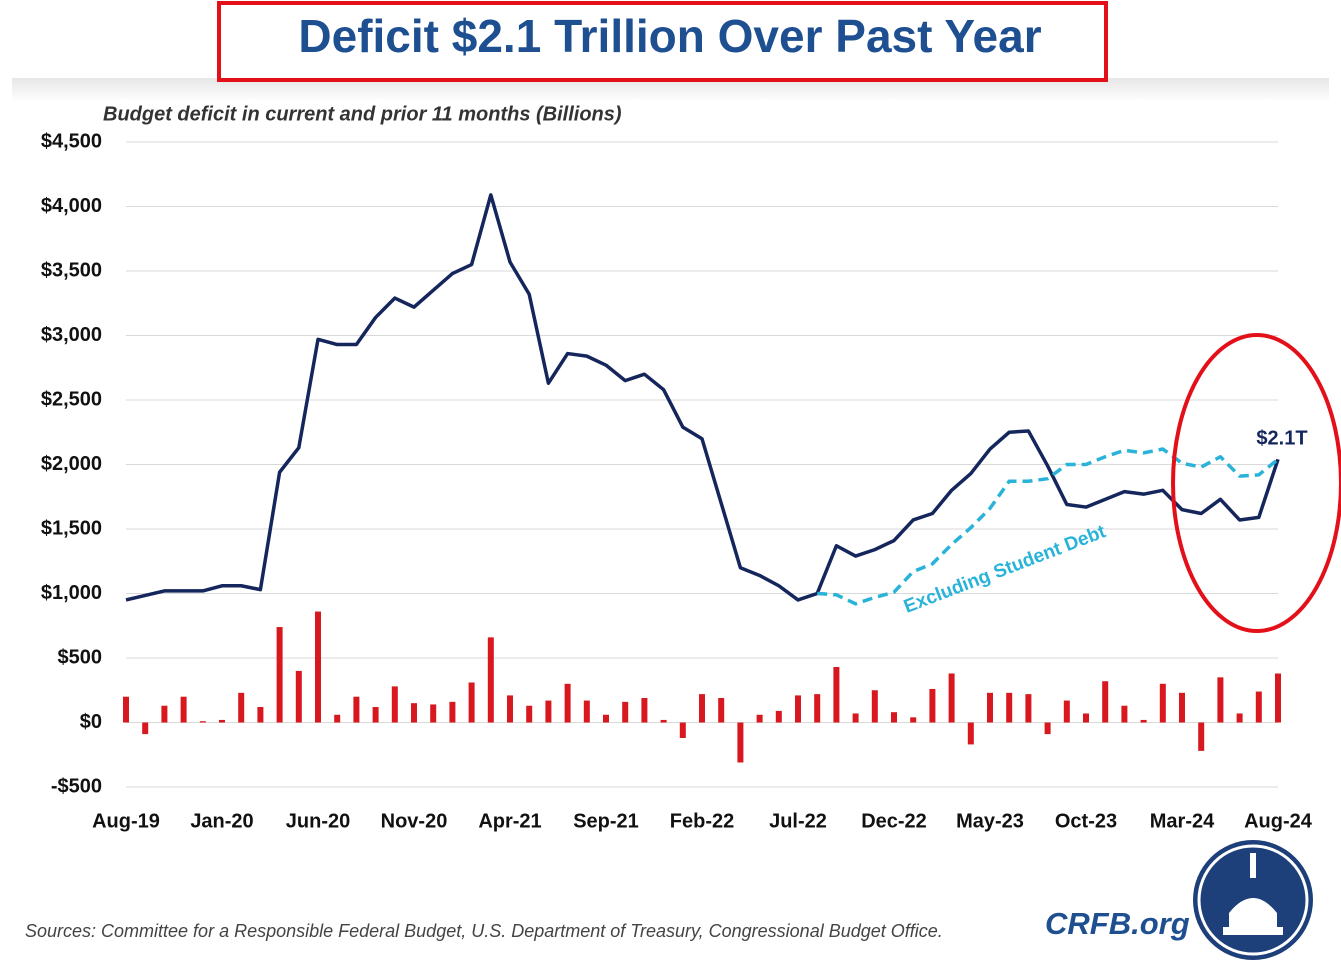 The height and width of the screenshot is (975, 1341). What do you see at coordinates (894, 821) in the screenshot?
I see `x-tick-label: Dec-22` at bounding box center [894, 821].